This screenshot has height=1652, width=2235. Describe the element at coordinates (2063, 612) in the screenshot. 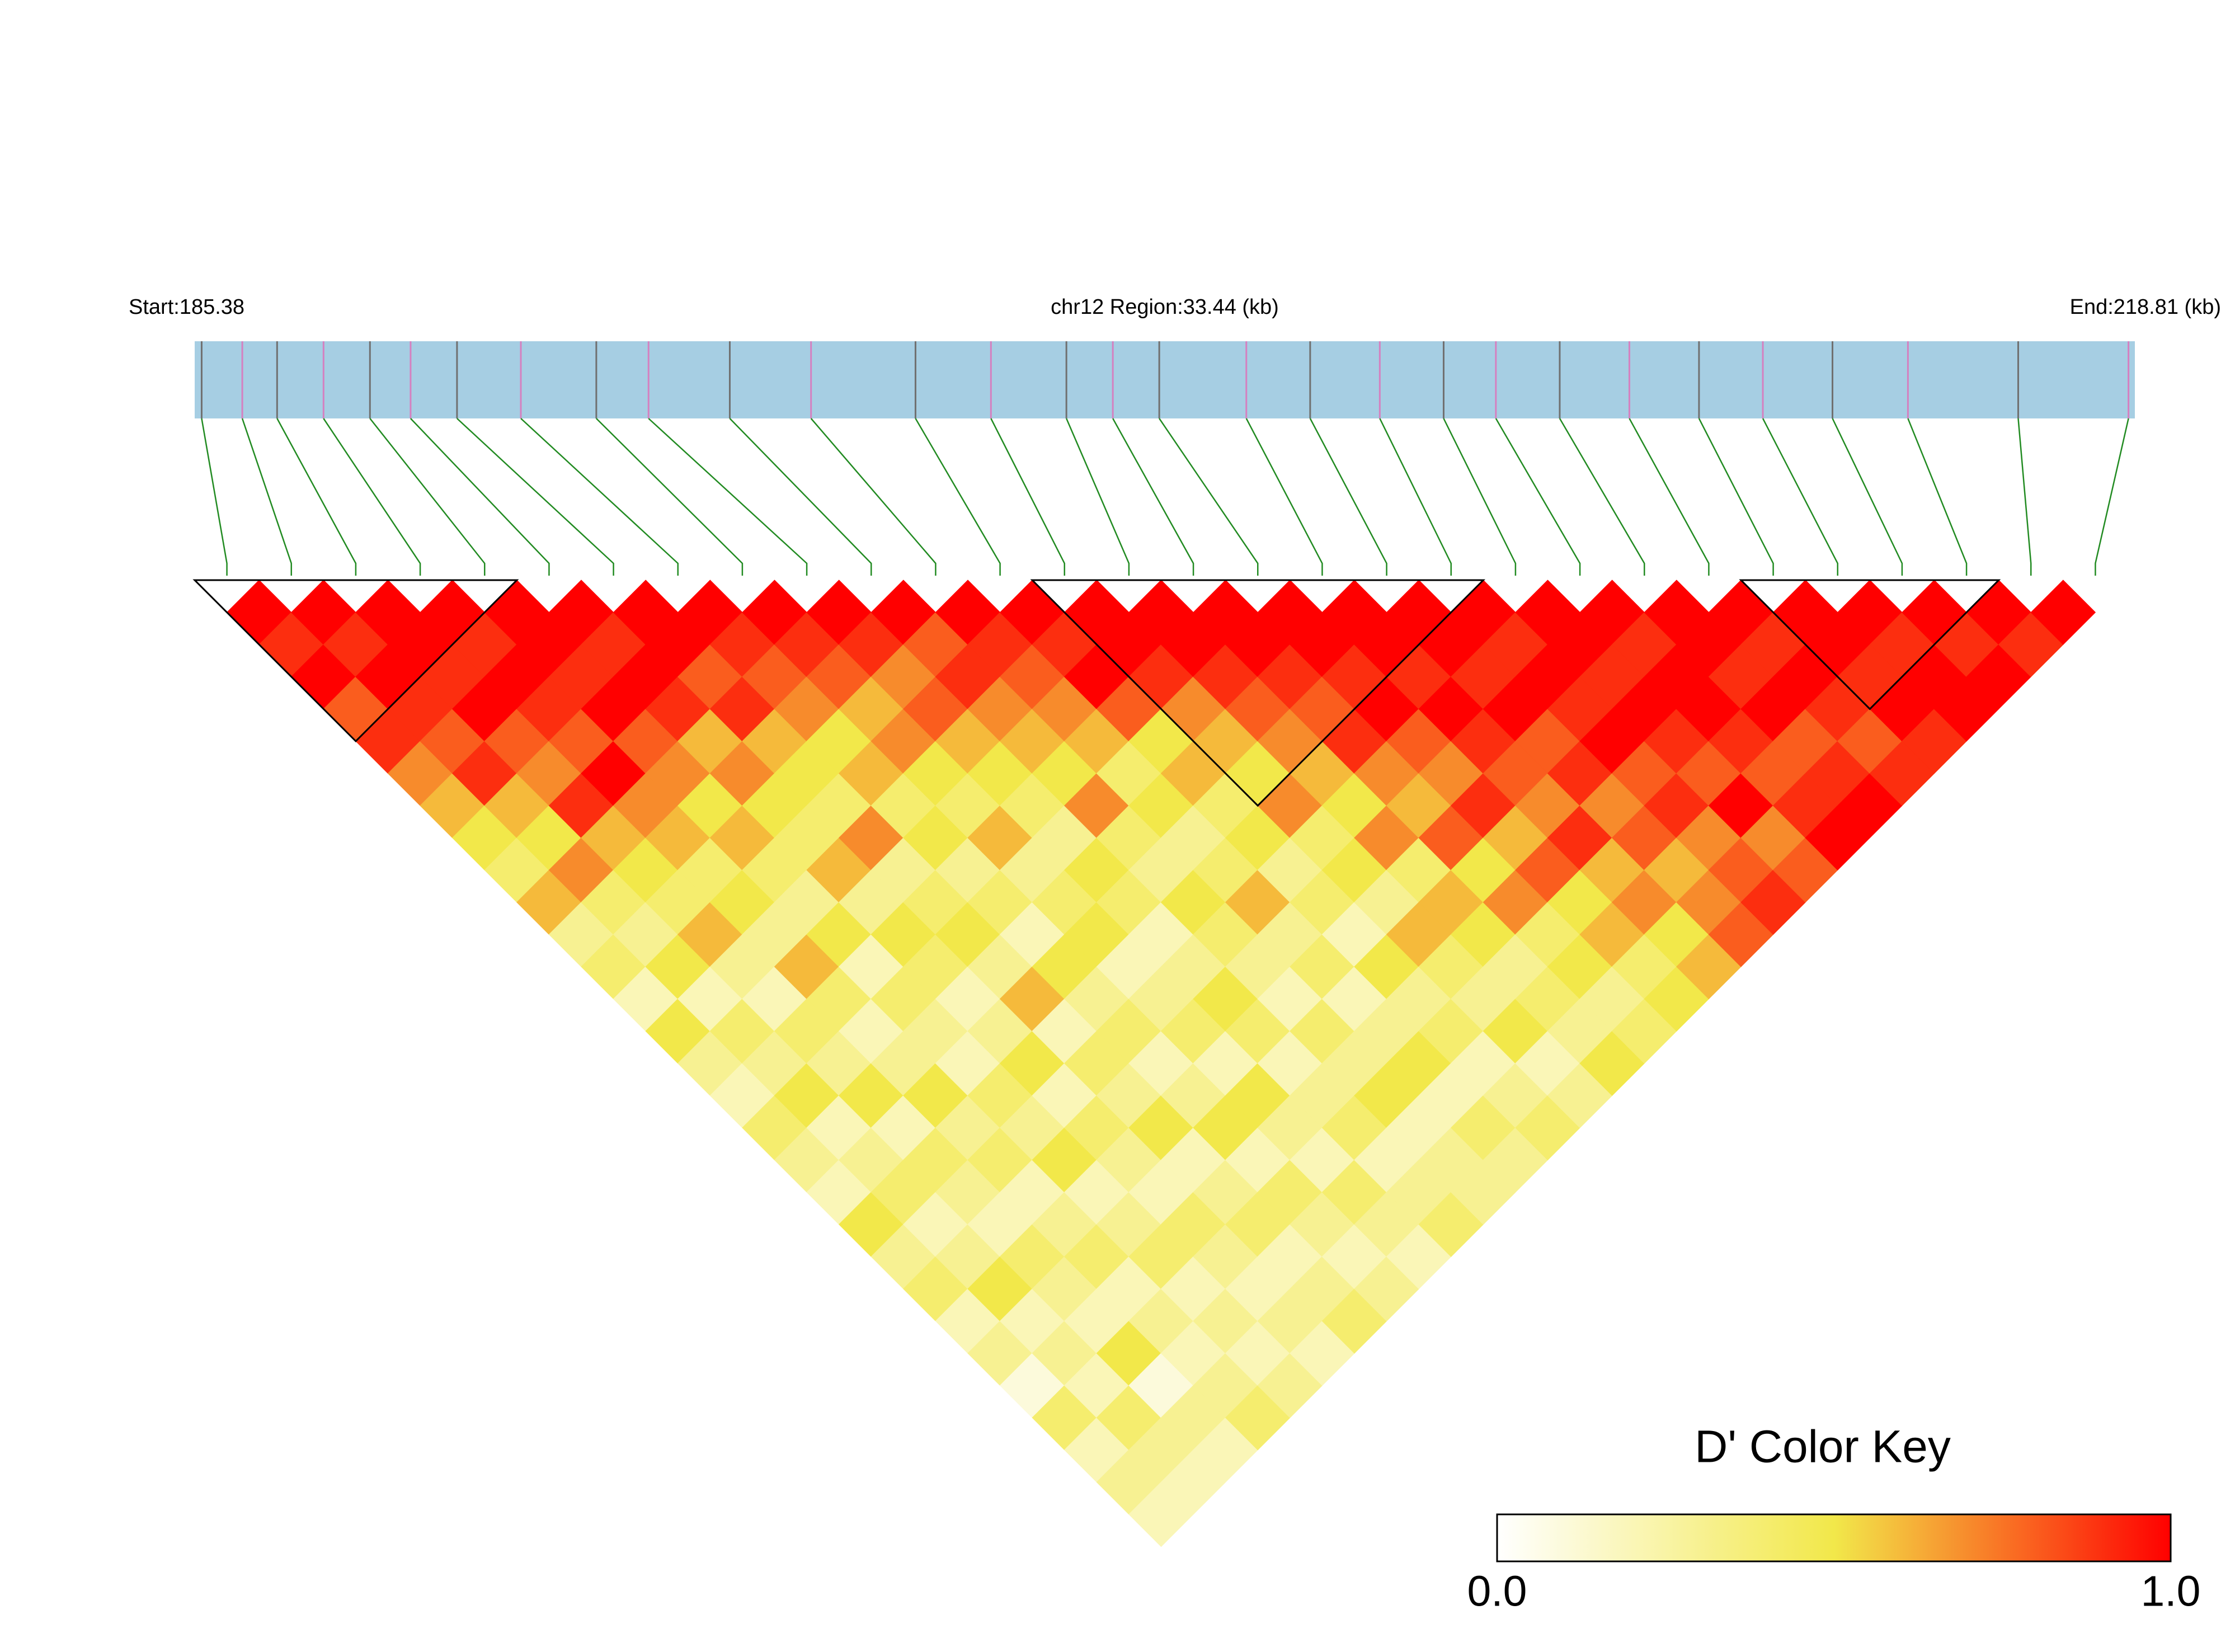

I see `ld-cell` at that location.